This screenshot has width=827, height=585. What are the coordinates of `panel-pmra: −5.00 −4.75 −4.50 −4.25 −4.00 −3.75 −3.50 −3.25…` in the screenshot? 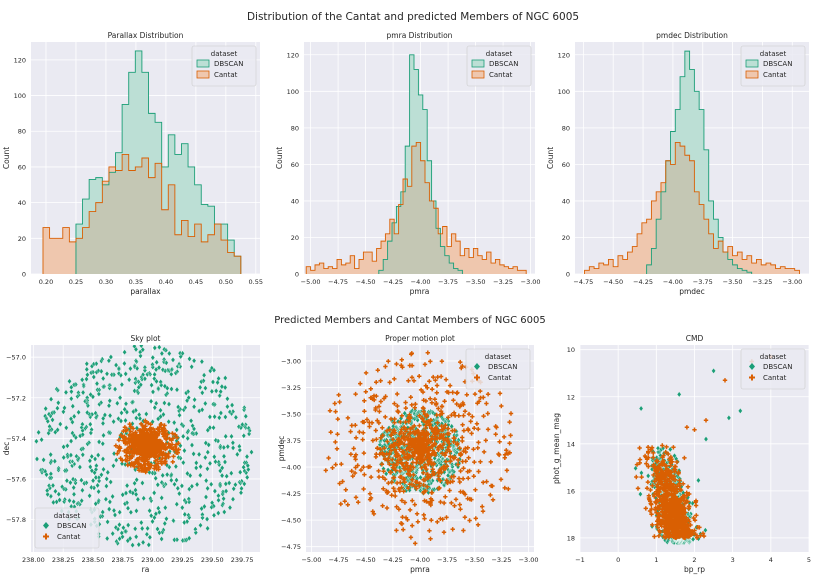 It's located at (408, 163).